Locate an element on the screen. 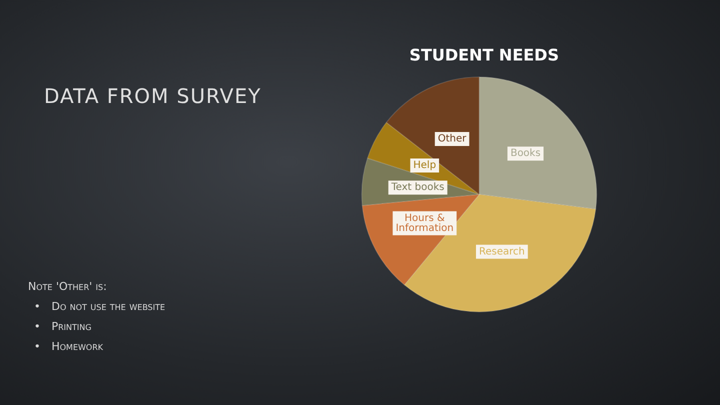  slice-label: Hours & Information is located at coordinates (425, 223).